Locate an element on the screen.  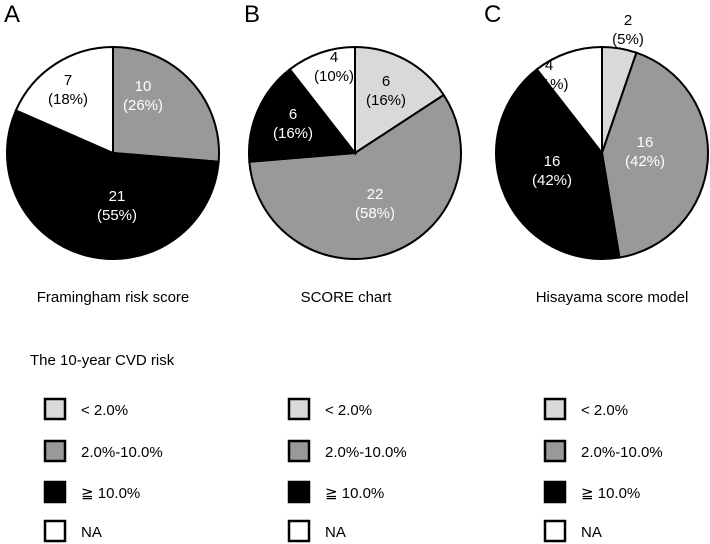
slice-data-label: 4 (11%) is located at coordinates (549, 75).